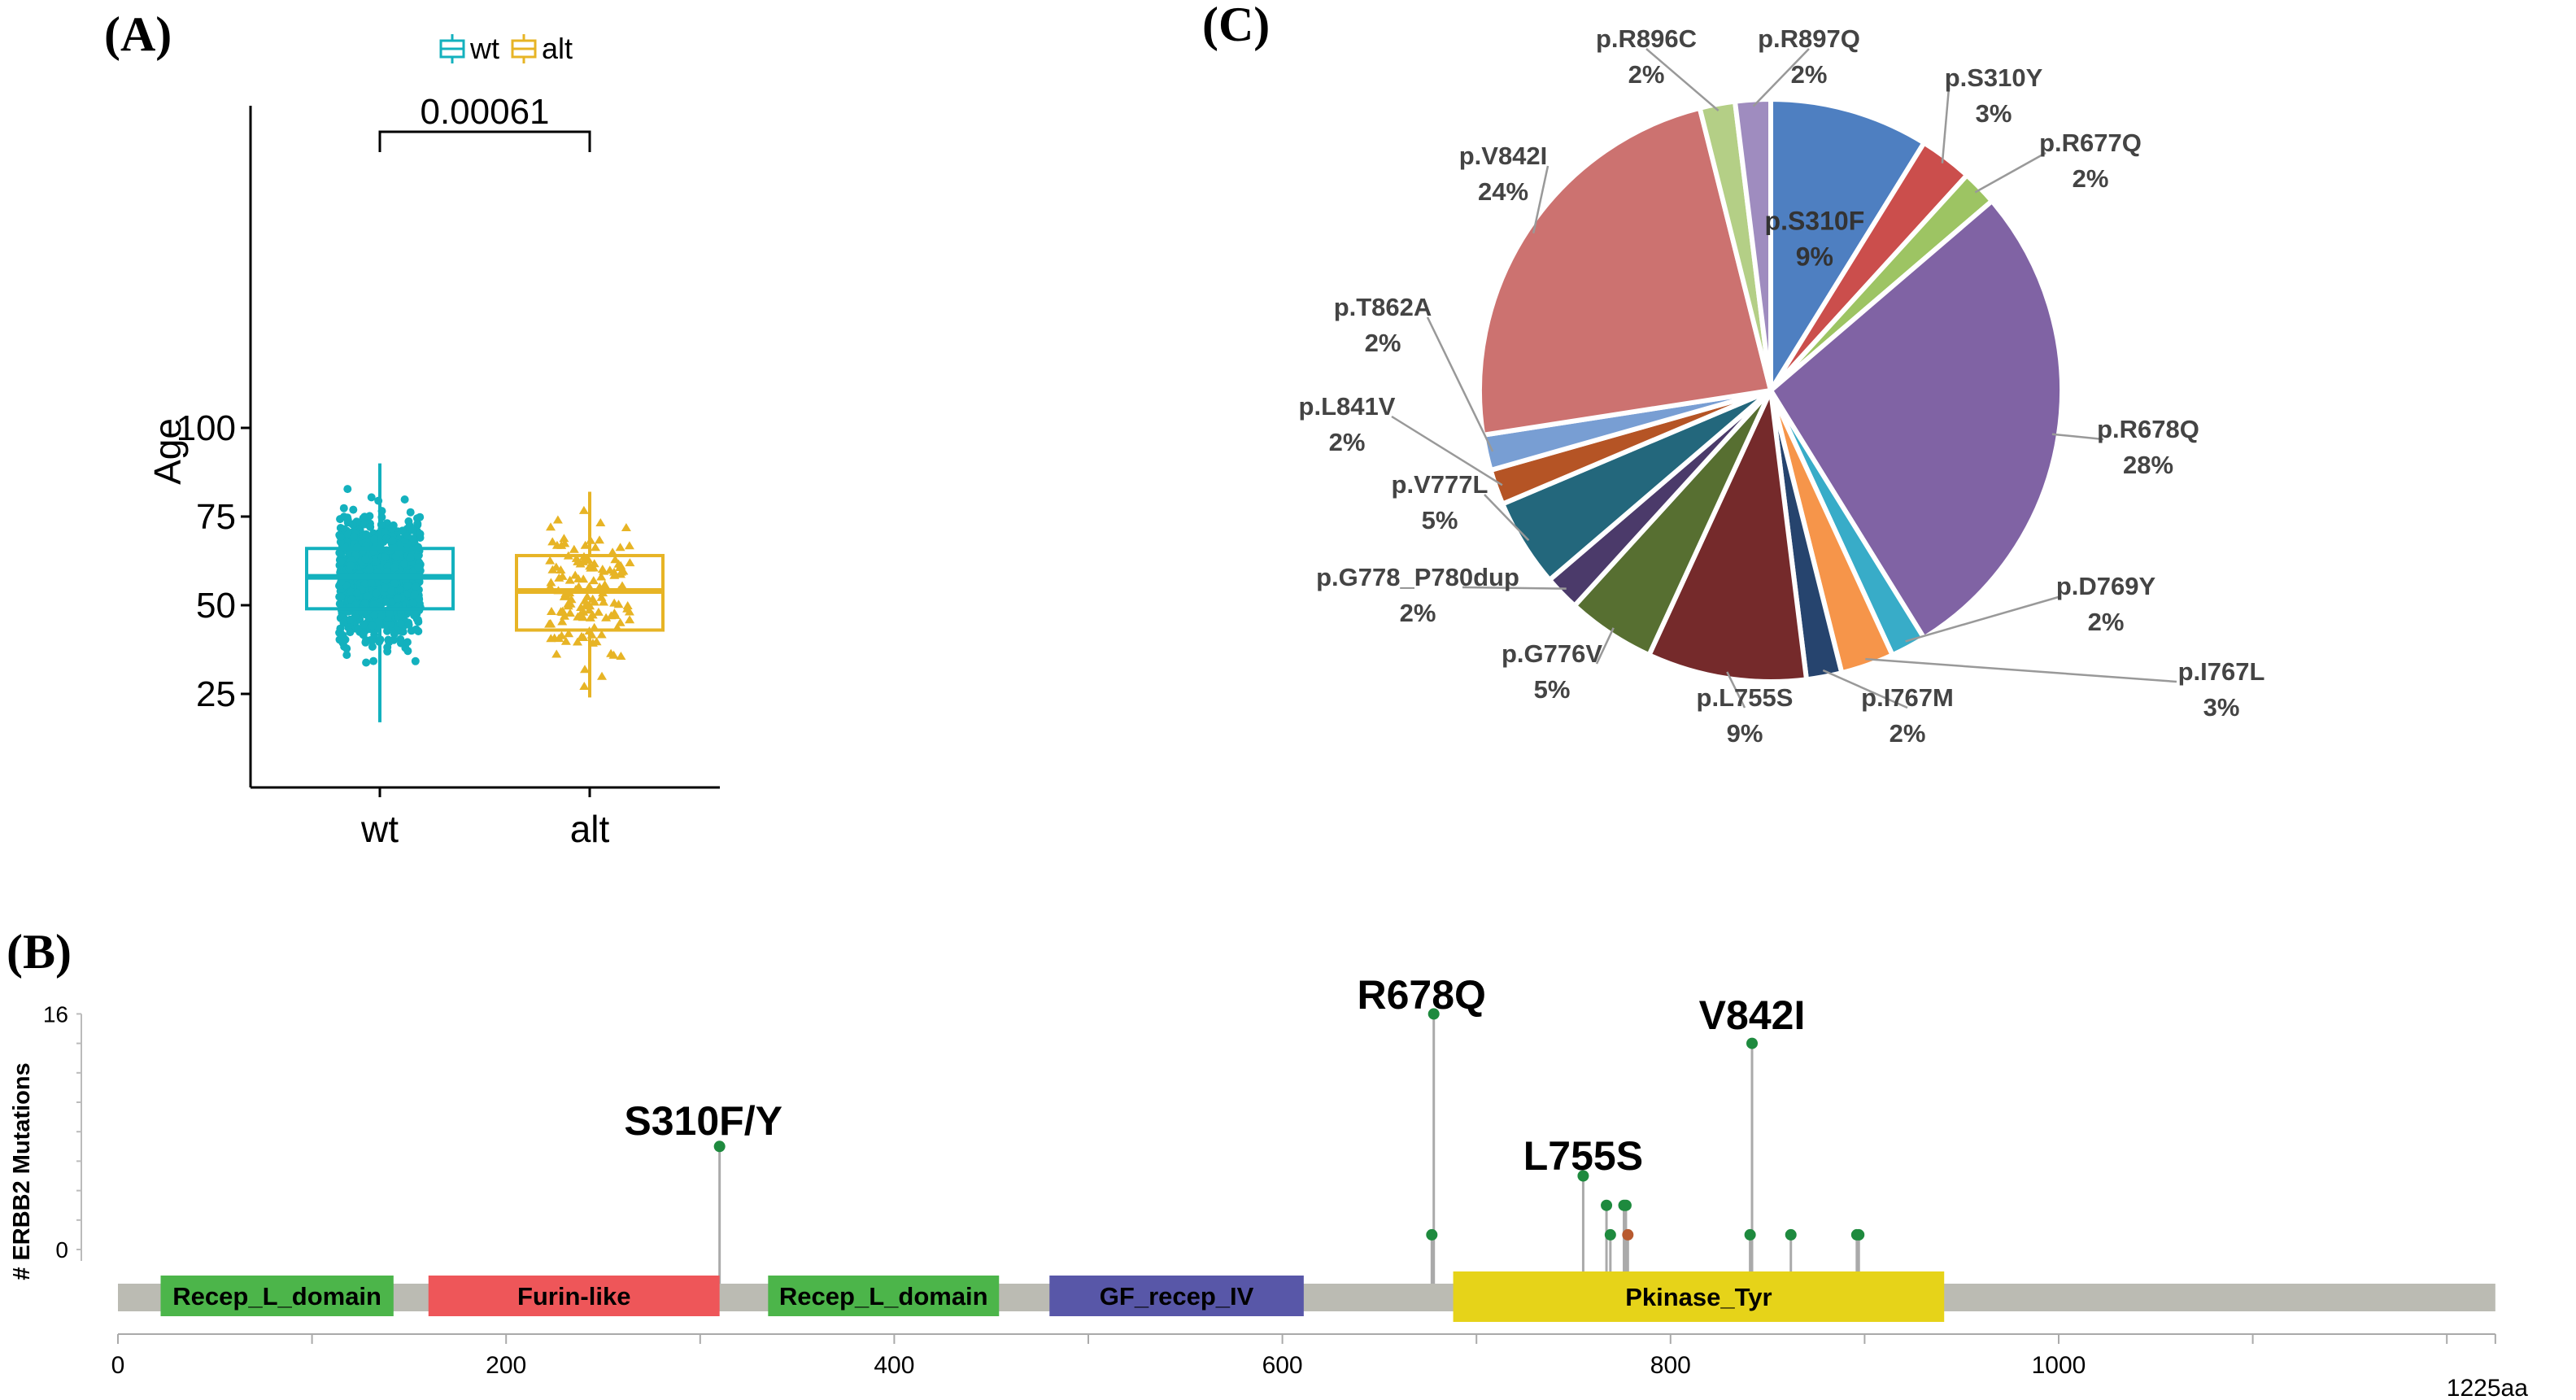 The width and height of the screenshot is (2576, 1400). Describe the element at coordinates (883, 1296) in the screenshot. I see `domain-label: Recep_L_domain` at that location.